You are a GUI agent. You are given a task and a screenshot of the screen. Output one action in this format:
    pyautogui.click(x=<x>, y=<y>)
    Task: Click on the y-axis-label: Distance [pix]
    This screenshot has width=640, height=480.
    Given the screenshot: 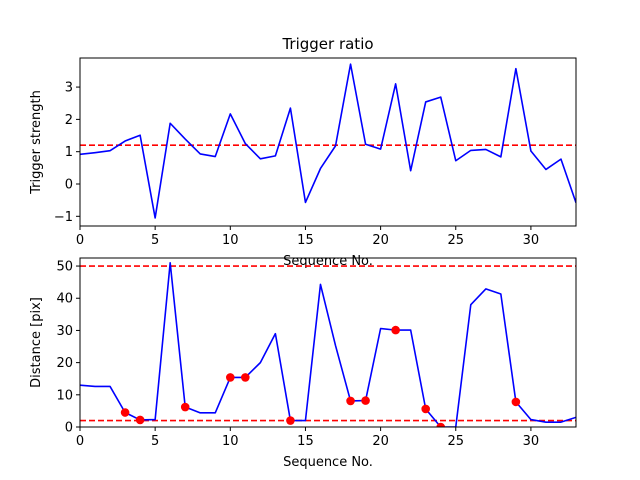 What is the action you would take?
    pyautogui.click(x=36, y=342)
    